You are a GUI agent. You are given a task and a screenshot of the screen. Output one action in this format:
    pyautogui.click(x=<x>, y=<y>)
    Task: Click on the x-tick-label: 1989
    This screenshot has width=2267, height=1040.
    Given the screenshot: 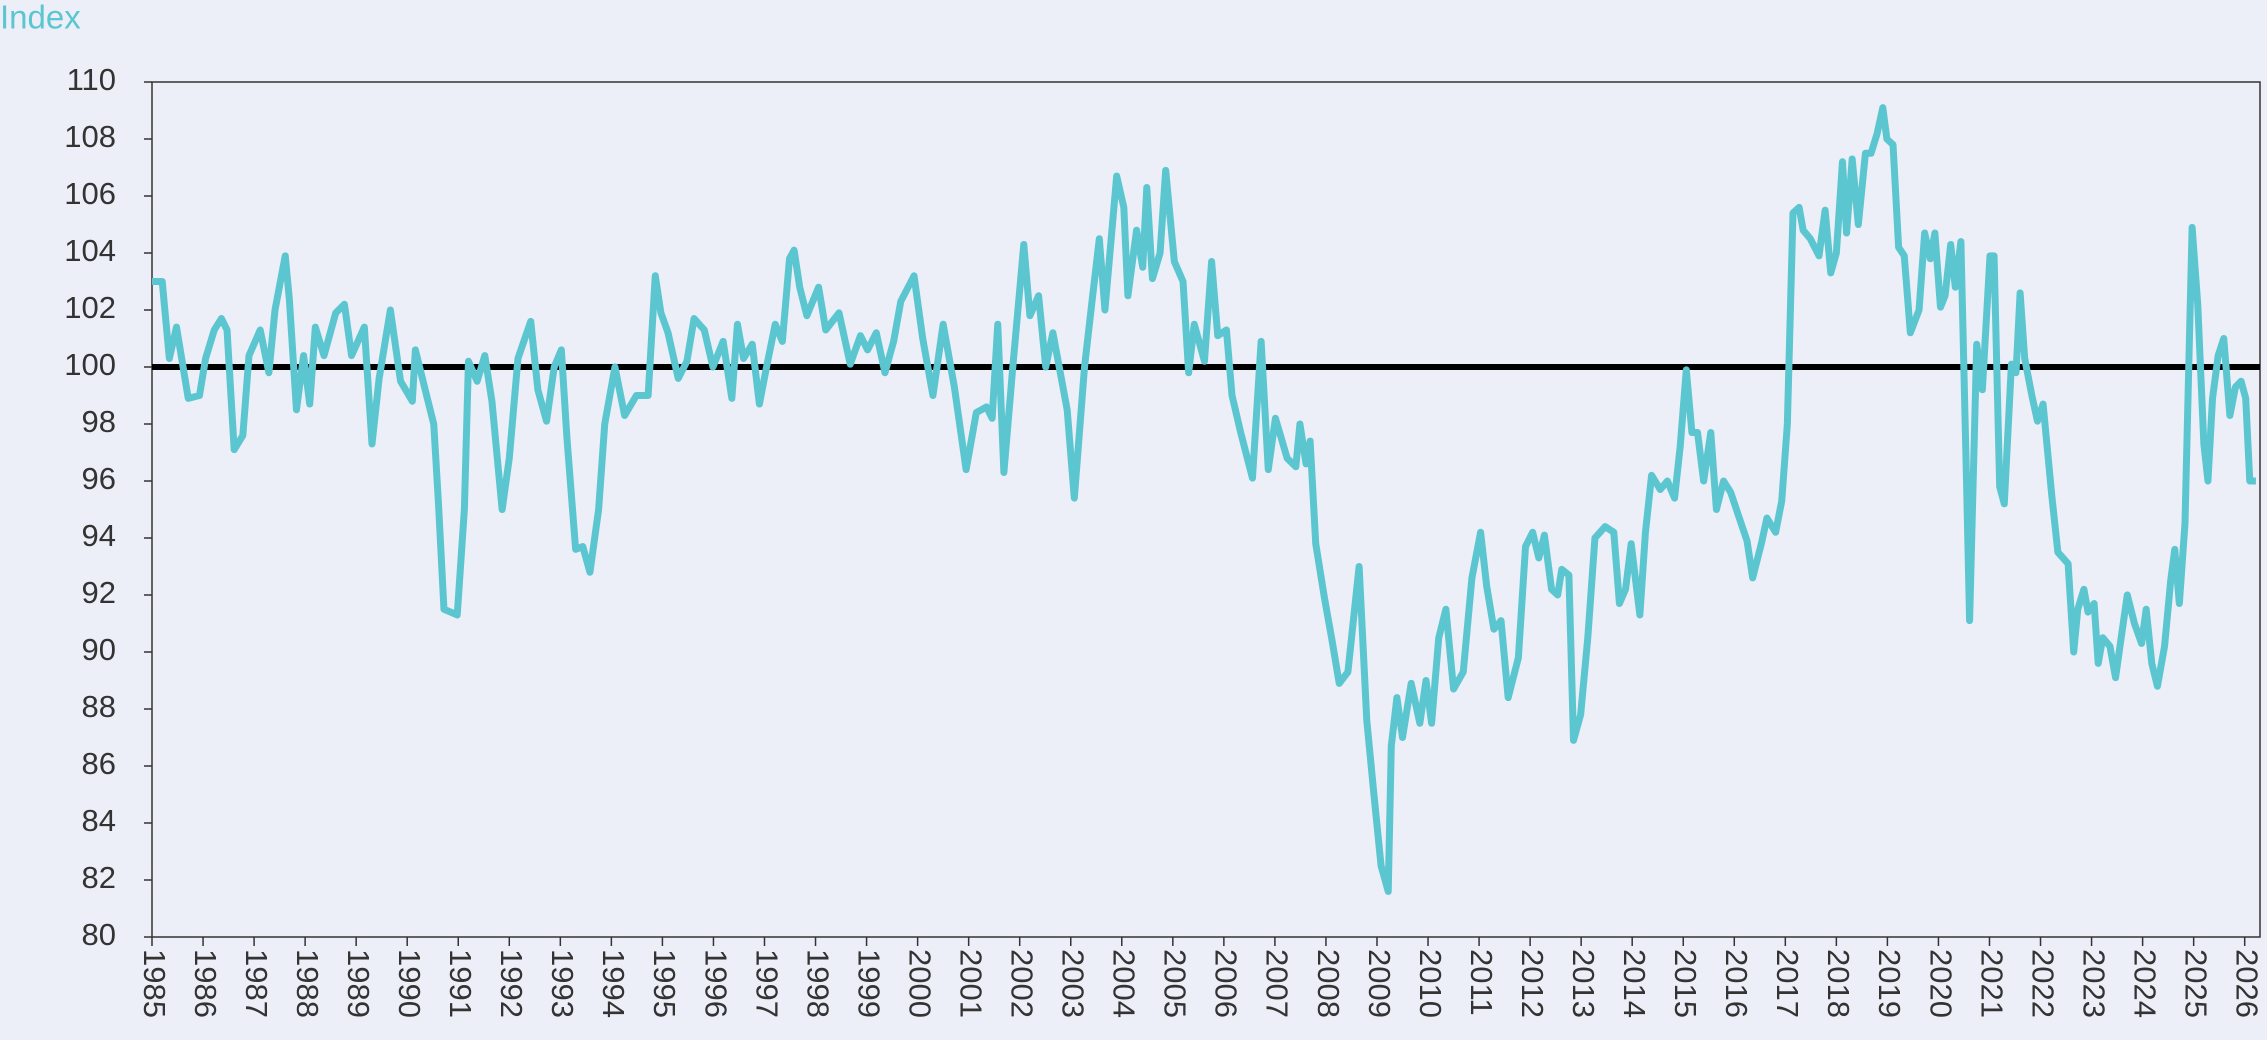 What is the action you would take?
    pyautogui.click(x=358, y=983)
    